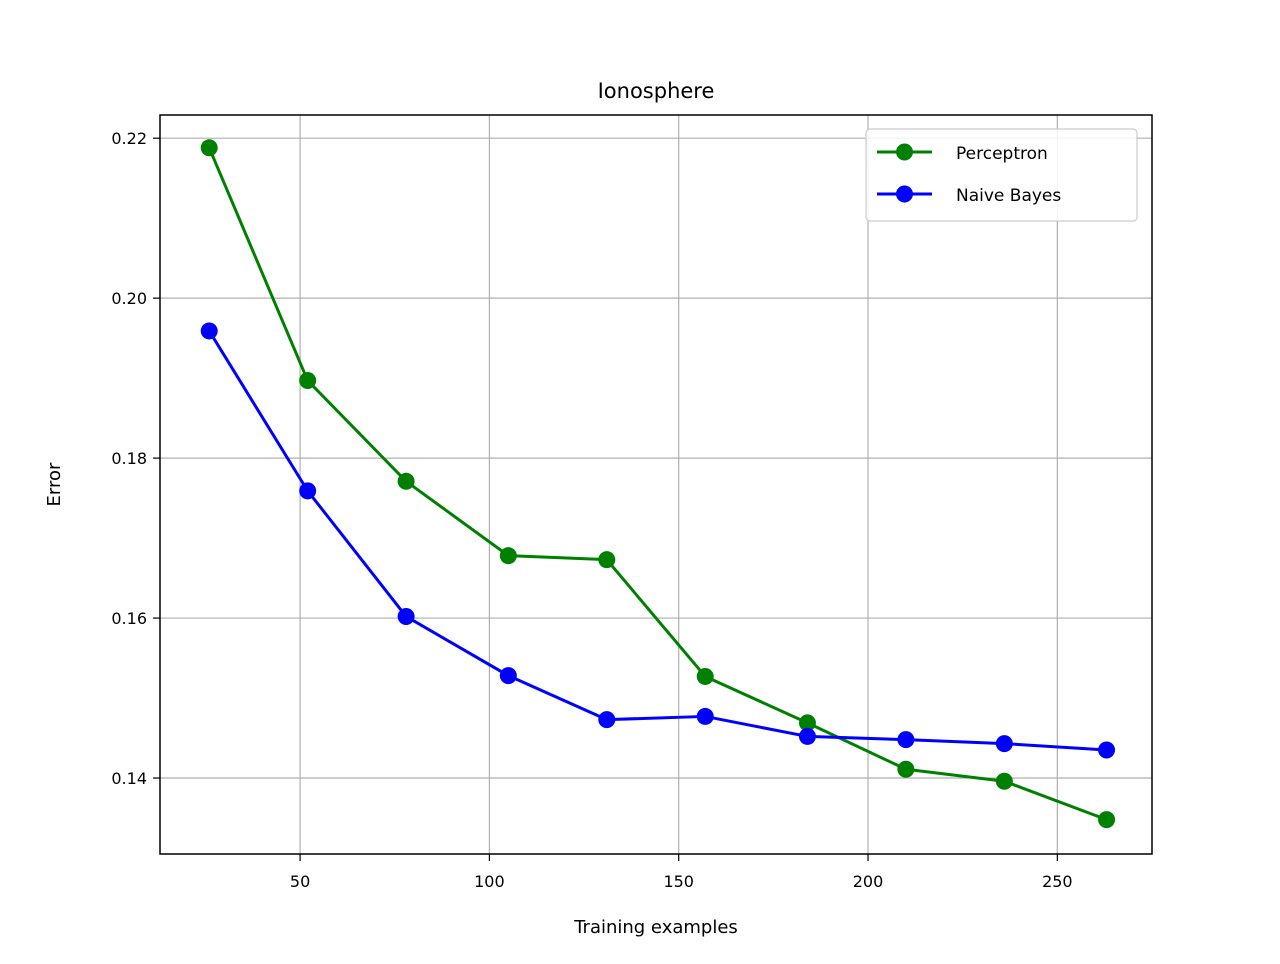 Image resolution: width=1280 pixels, height=964 pixels. I want to click on y-tick-label: 0.14, so click(129, 778).